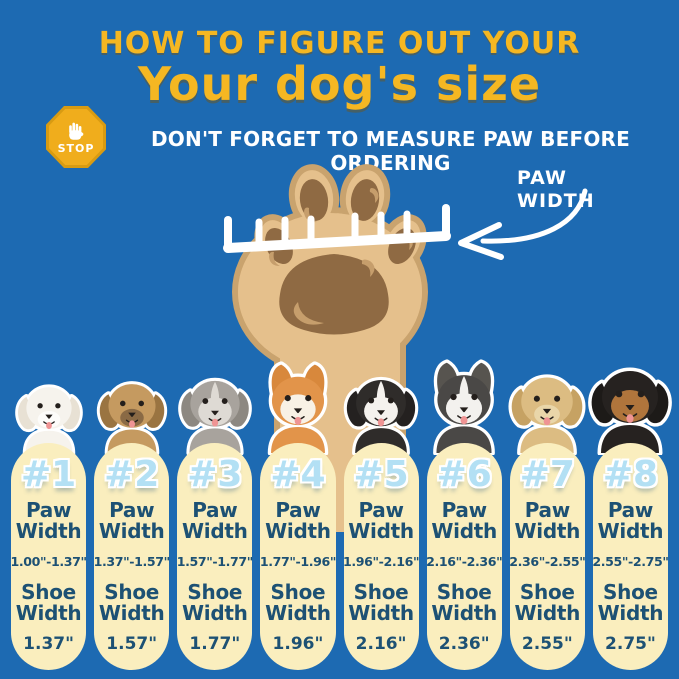  What do you see at coordinates (464, 644) in the screenshot?
I see `shoe-width-value: 2.36"` at bounding box center [464, 644].